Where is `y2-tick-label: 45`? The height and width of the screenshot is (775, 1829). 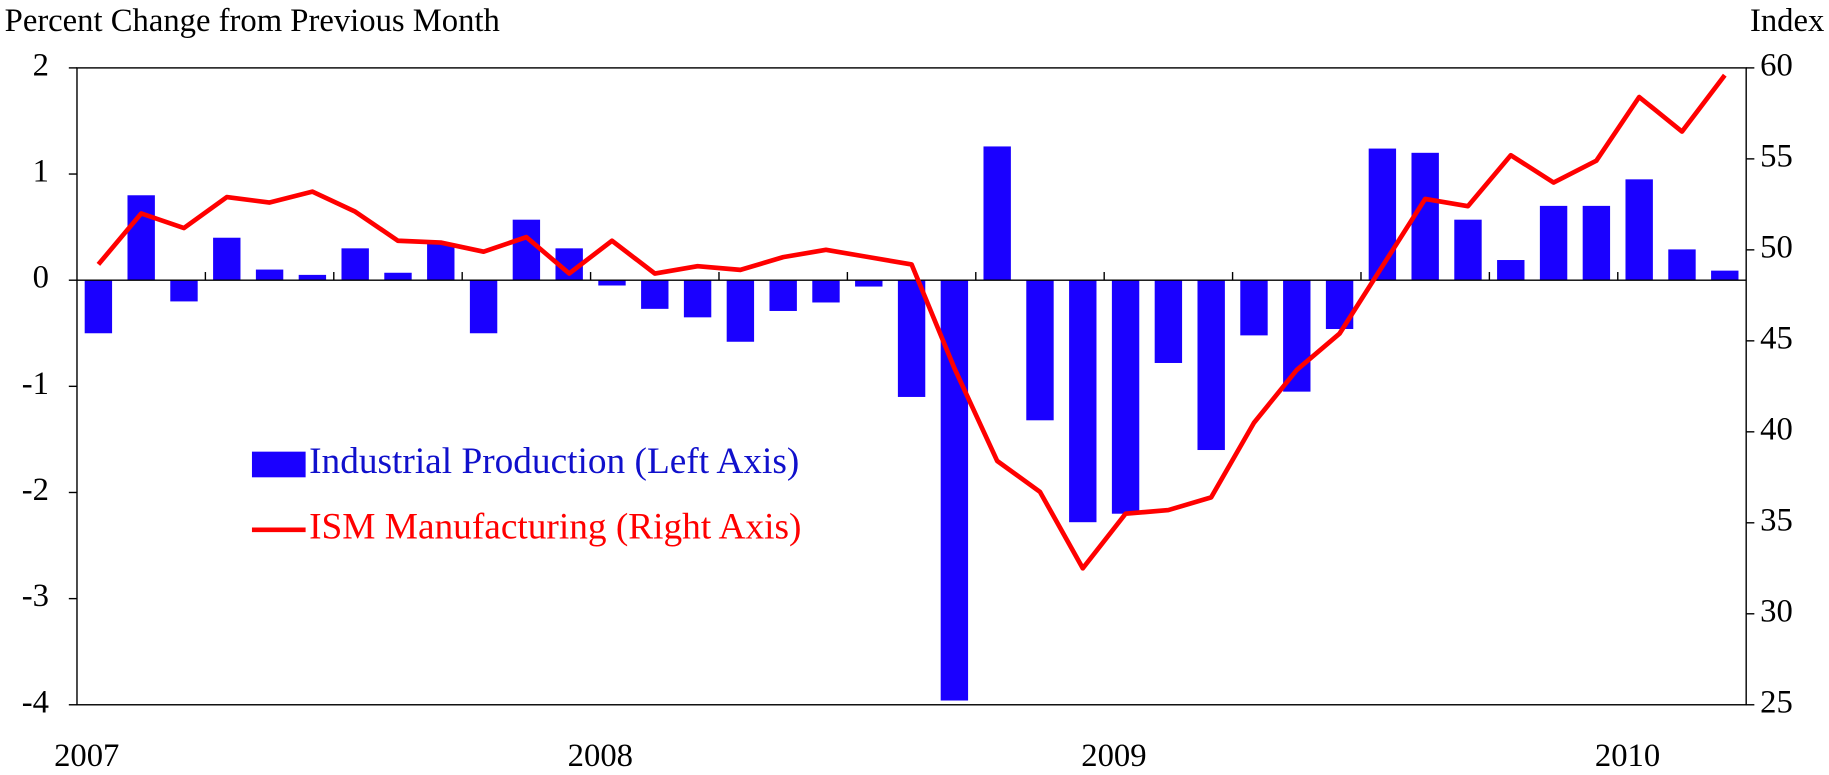
y2-tick-label: 45 is located at coordinates (1776, 338).